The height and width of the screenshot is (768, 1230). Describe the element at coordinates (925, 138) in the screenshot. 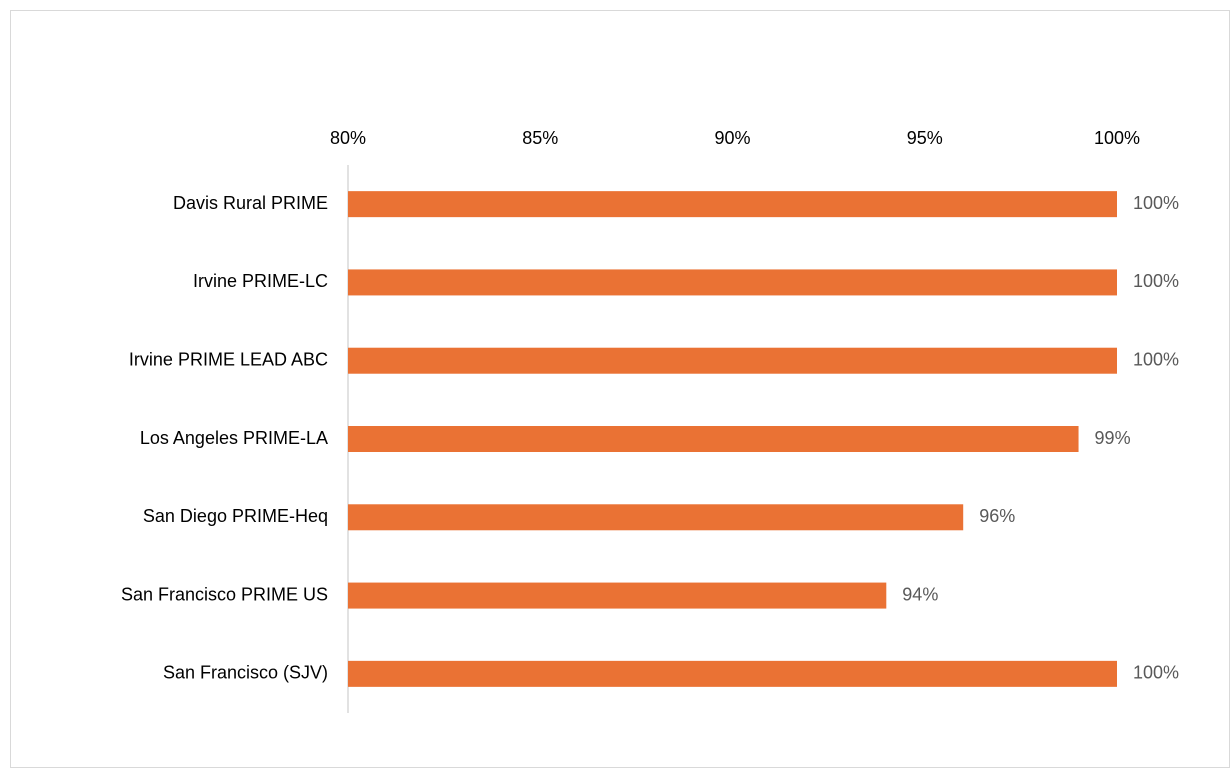

I see `x-tick-label: 95%` at that location.